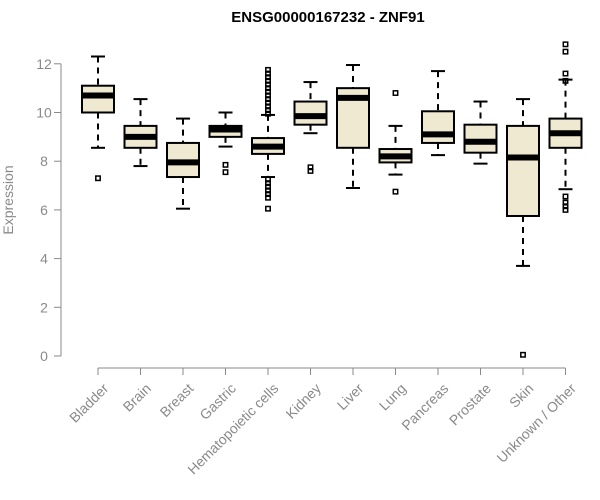  I want to click on y-tick-label: 12, so click(44, 64).